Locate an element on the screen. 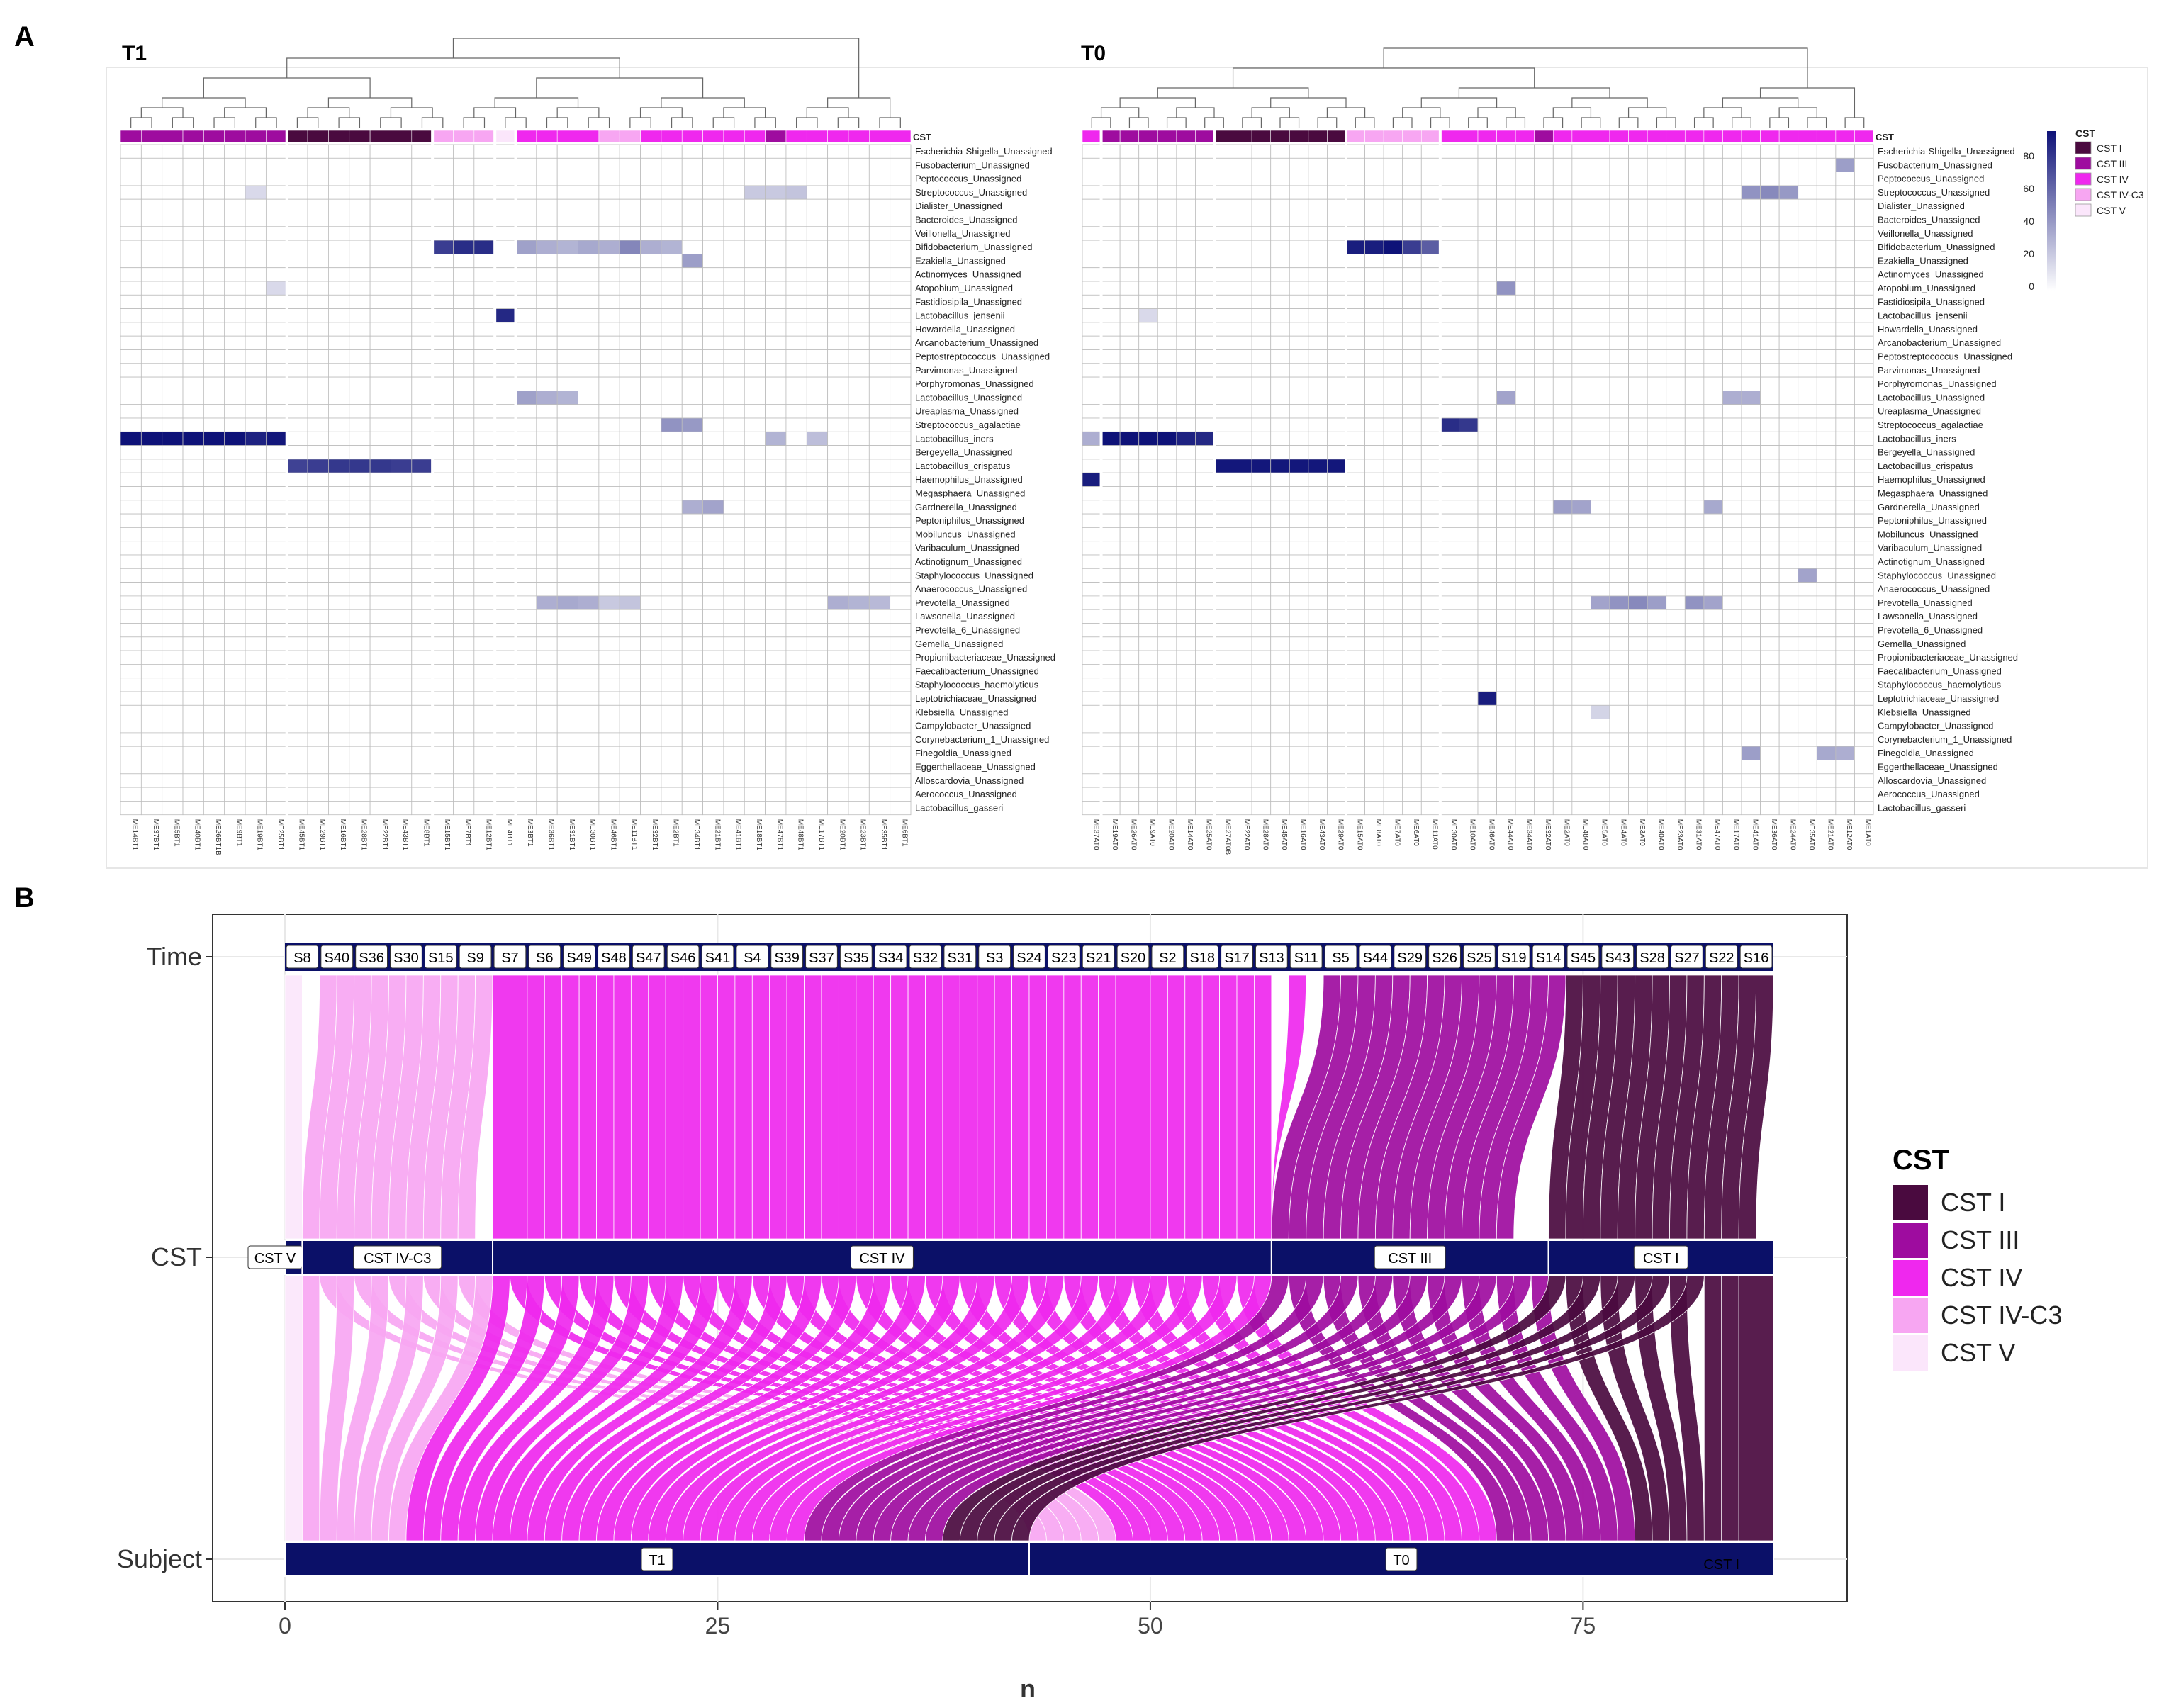 The height and width of the screenshot is (1708, 2164). alluvial-flow-top is located at coordinates (1756, 1107).